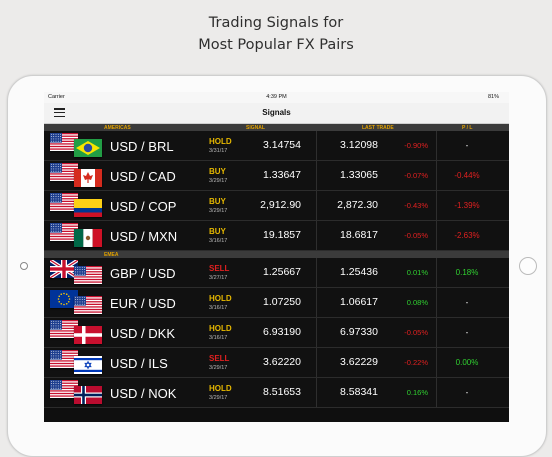 This screenshot has height=457, width=552. What do you see at coordinates (359, 272) in the screenshot?
I see `last-trade-price: 1.25436` at bounding box center [359, 272].